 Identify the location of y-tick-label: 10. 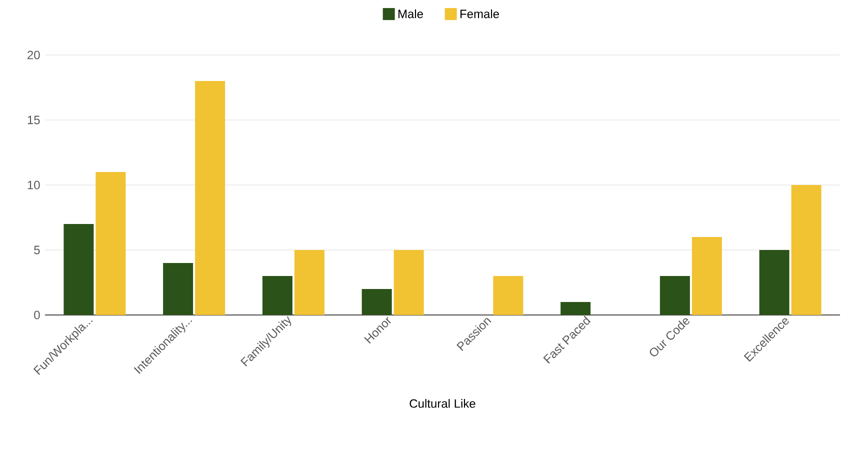
(34, 185).